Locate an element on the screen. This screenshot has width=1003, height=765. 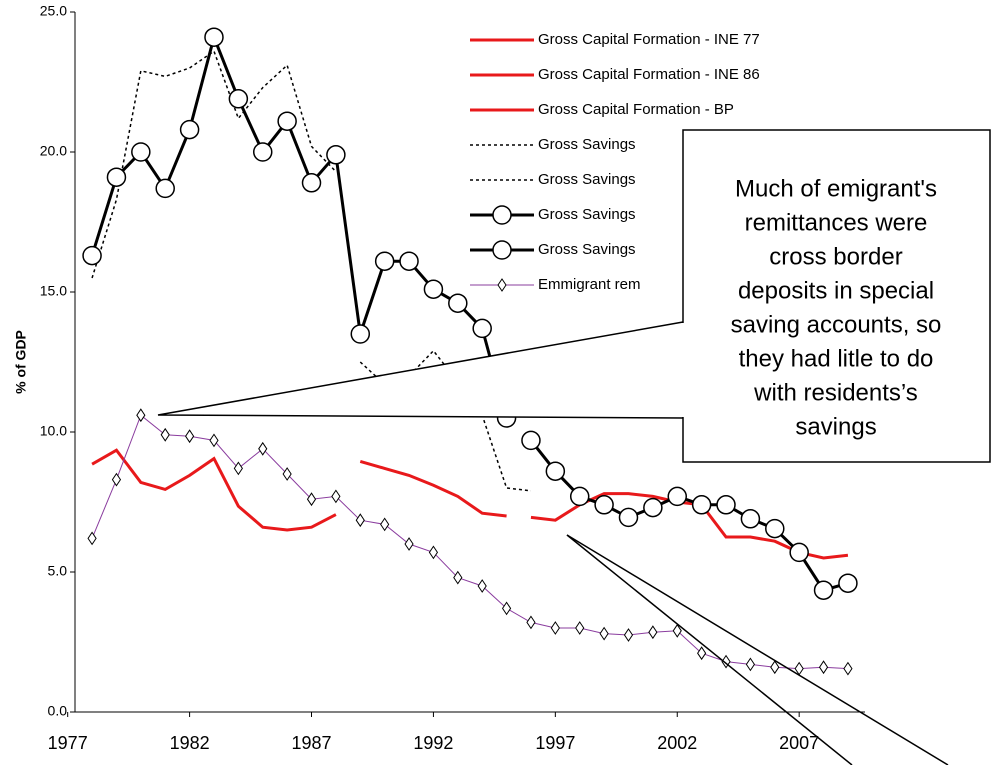
y-tick-label: 0.0 is located at coordinates (58, 711).